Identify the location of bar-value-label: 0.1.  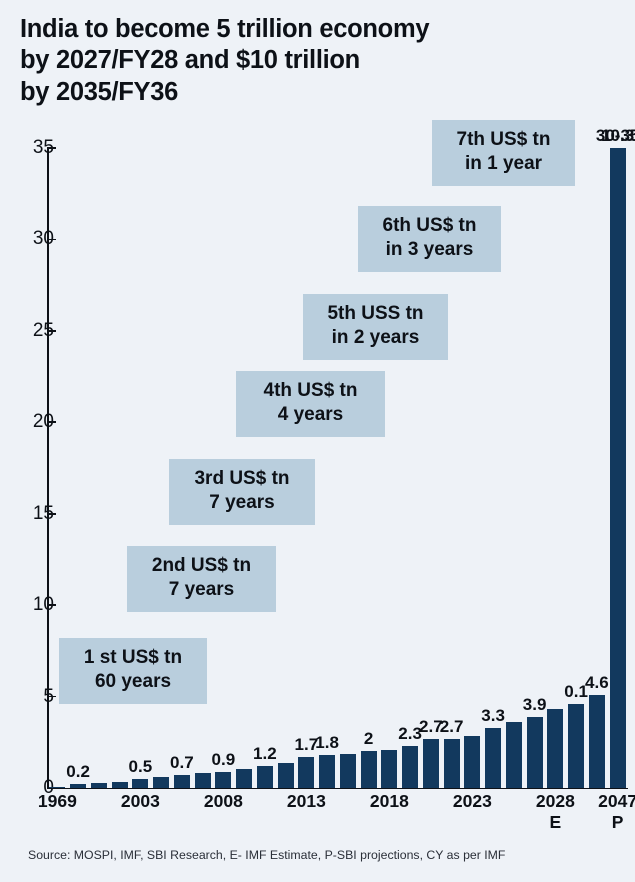
(576, 691).